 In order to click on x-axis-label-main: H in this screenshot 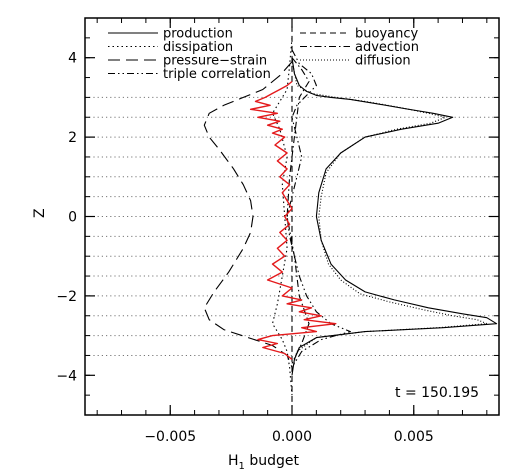, I will do `click(233, 461)`.